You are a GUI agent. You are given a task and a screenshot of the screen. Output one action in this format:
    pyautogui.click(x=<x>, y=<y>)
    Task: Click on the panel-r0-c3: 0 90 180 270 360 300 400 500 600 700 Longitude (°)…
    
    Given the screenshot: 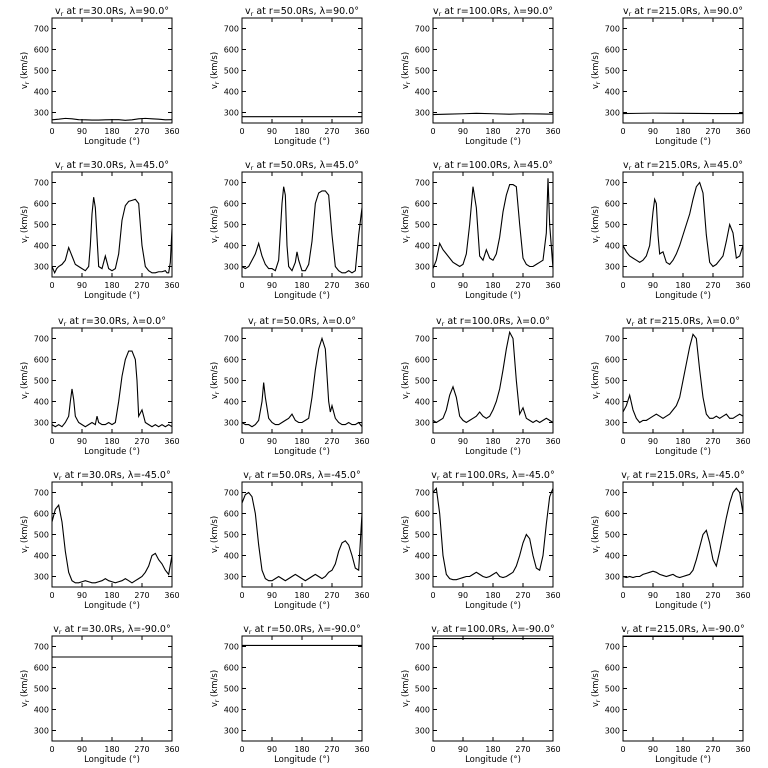 What is the action you would take?
    pyautogui.click(x=671, y=76)
    